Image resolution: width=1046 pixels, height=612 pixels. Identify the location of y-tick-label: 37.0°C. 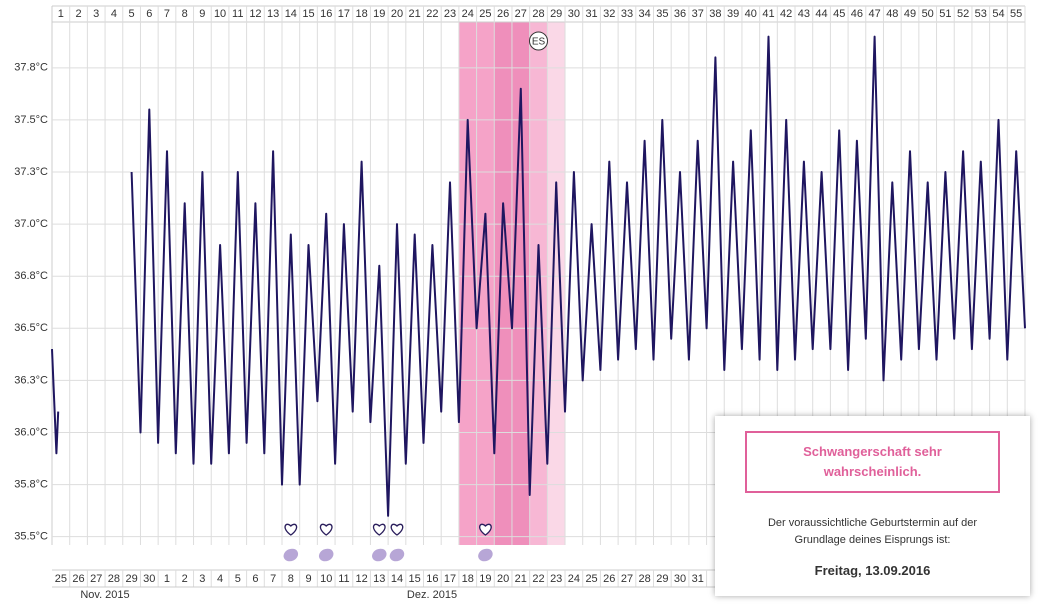
(31, 224).